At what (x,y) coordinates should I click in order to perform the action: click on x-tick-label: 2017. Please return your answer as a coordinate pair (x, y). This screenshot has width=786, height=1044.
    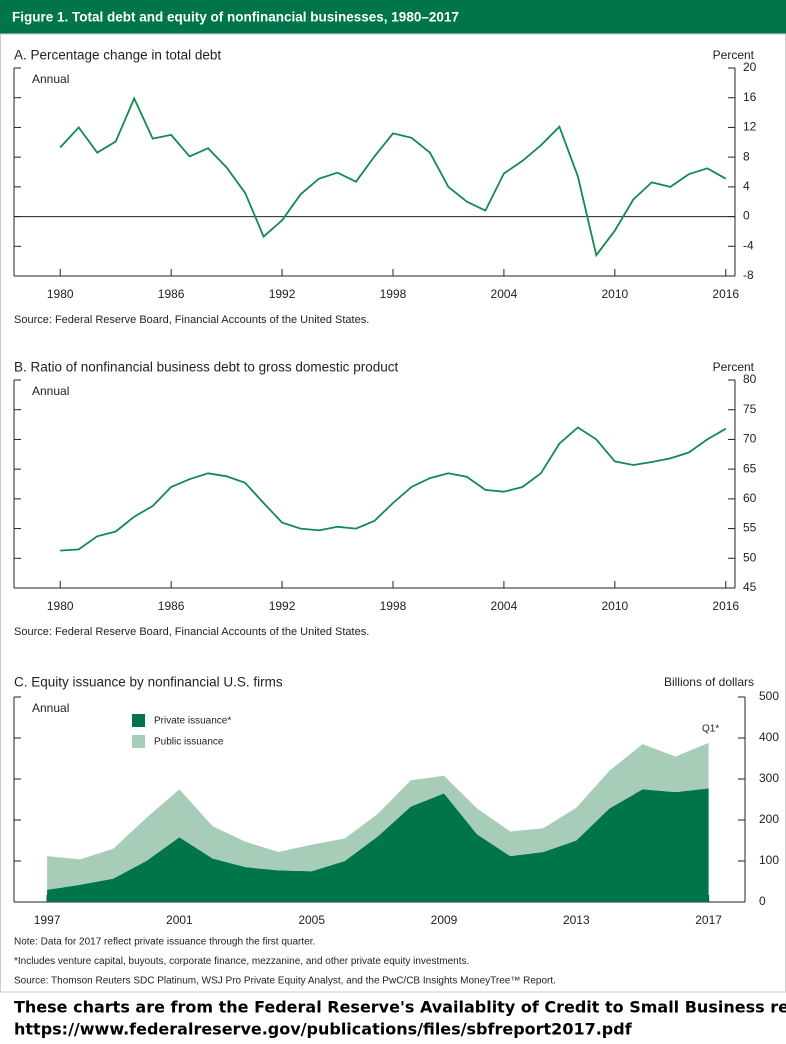
    Looking at the image, I should click on (708, 920).